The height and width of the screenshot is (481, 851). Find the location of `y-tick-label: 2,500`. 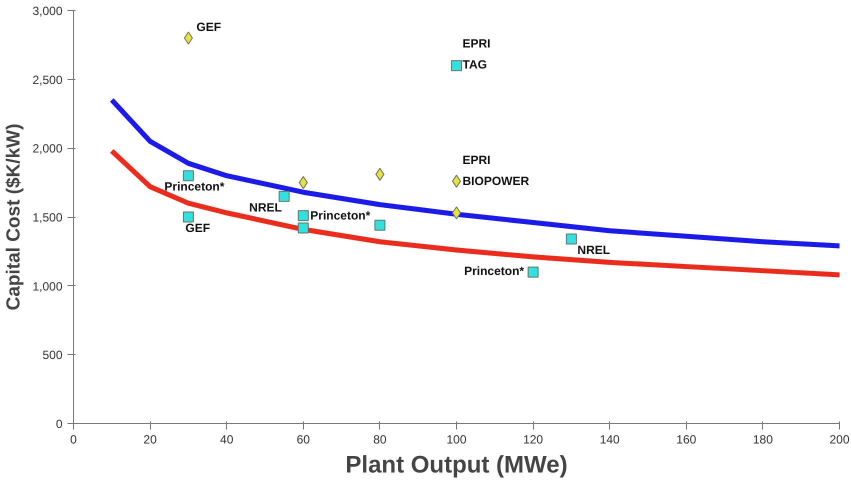

y-tick-label: 2,500 is located at coordinates (47, 79).